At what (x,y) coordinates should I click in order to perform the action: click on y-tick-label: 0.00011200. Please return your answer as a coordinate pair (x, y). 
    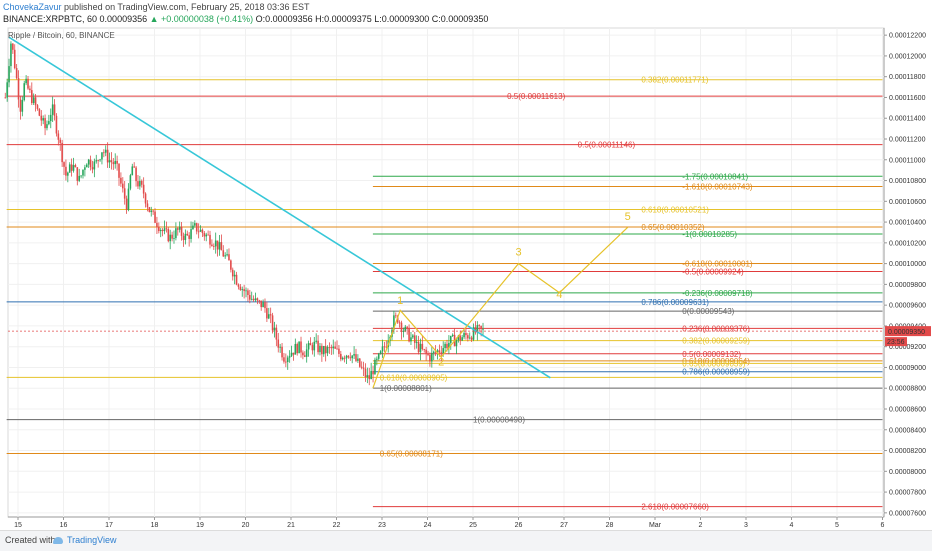
    Looking at the image, I should click on (907, 140).